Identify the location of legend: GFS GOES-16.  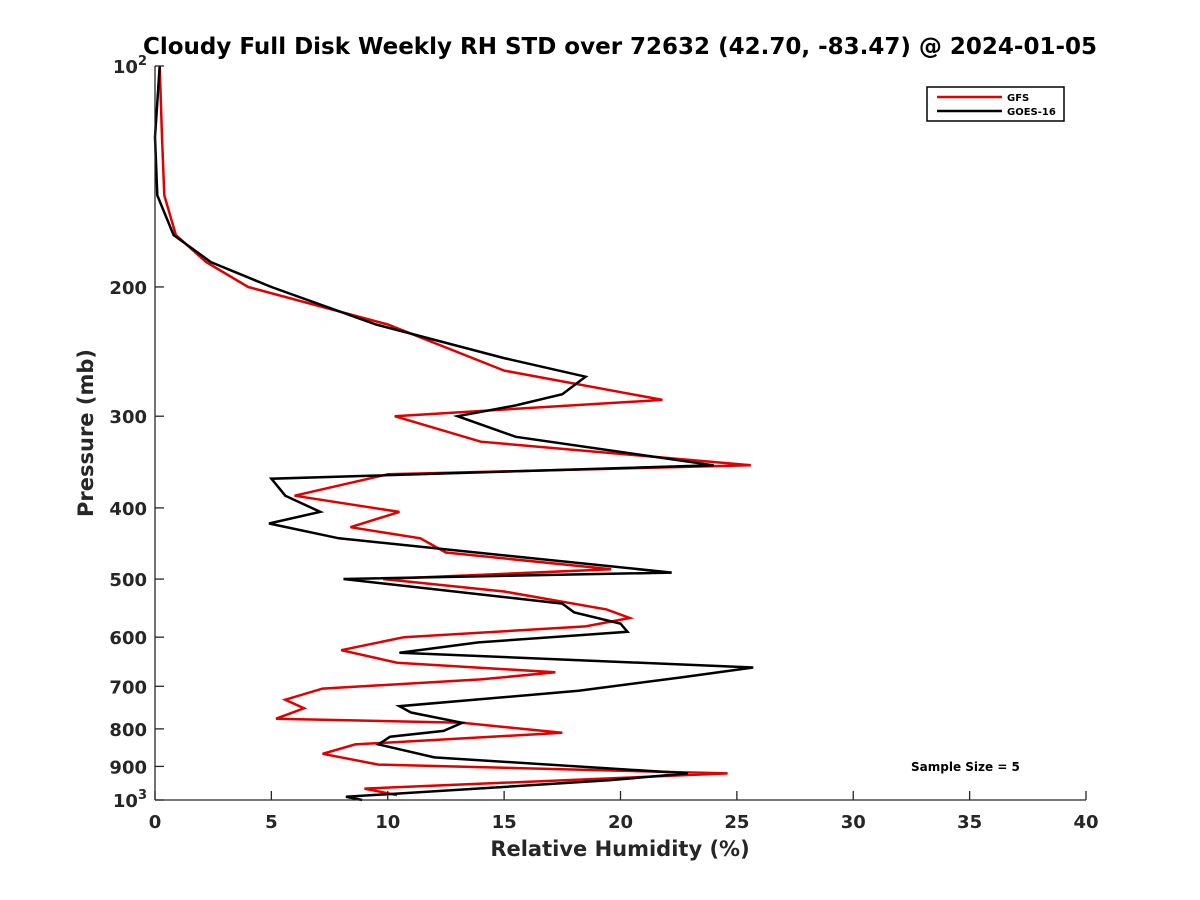
(995, 104).